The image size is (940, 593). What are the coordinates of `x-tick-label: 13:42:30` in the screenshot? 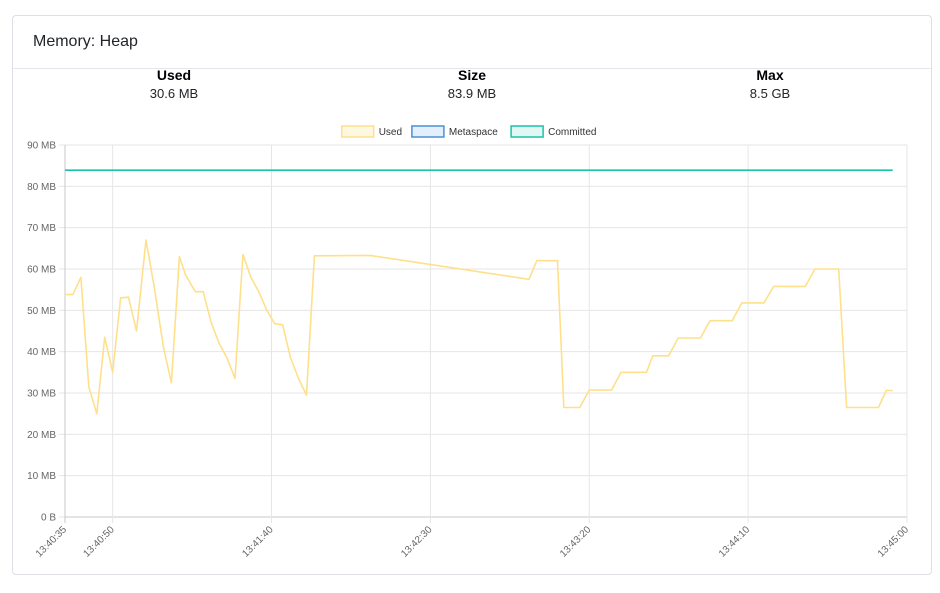 It's located at (417, 542).